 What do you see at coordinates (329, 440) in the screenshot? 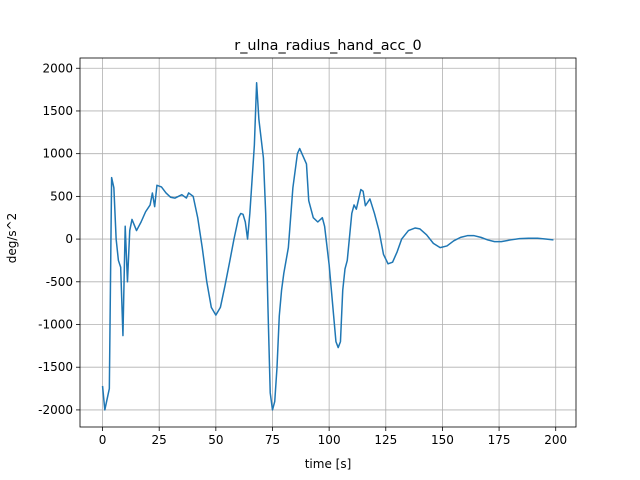
I see `x-tick-label: 100` at bounding box center [329, 440].